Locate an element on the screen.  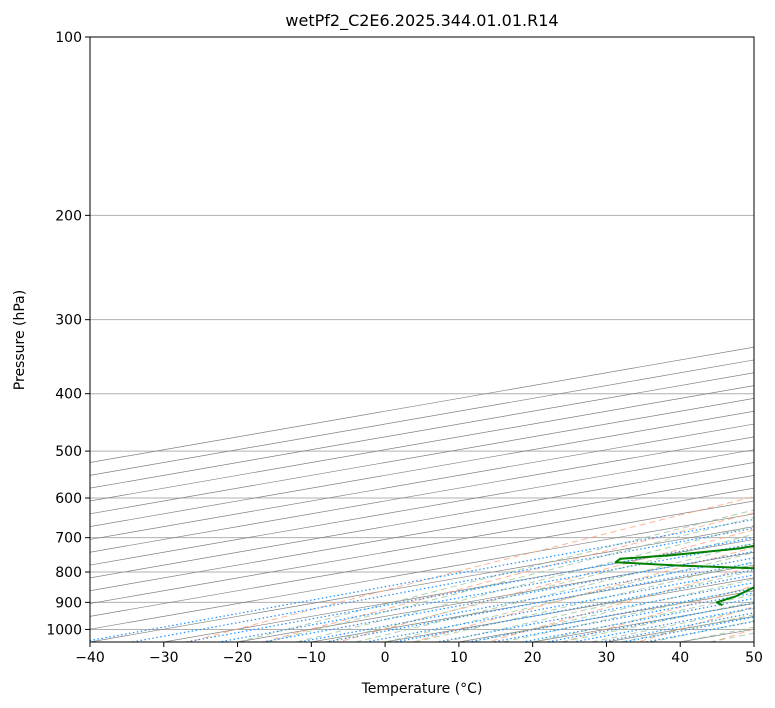
x-tick-label: −40 is located at coordinates (90, 658).